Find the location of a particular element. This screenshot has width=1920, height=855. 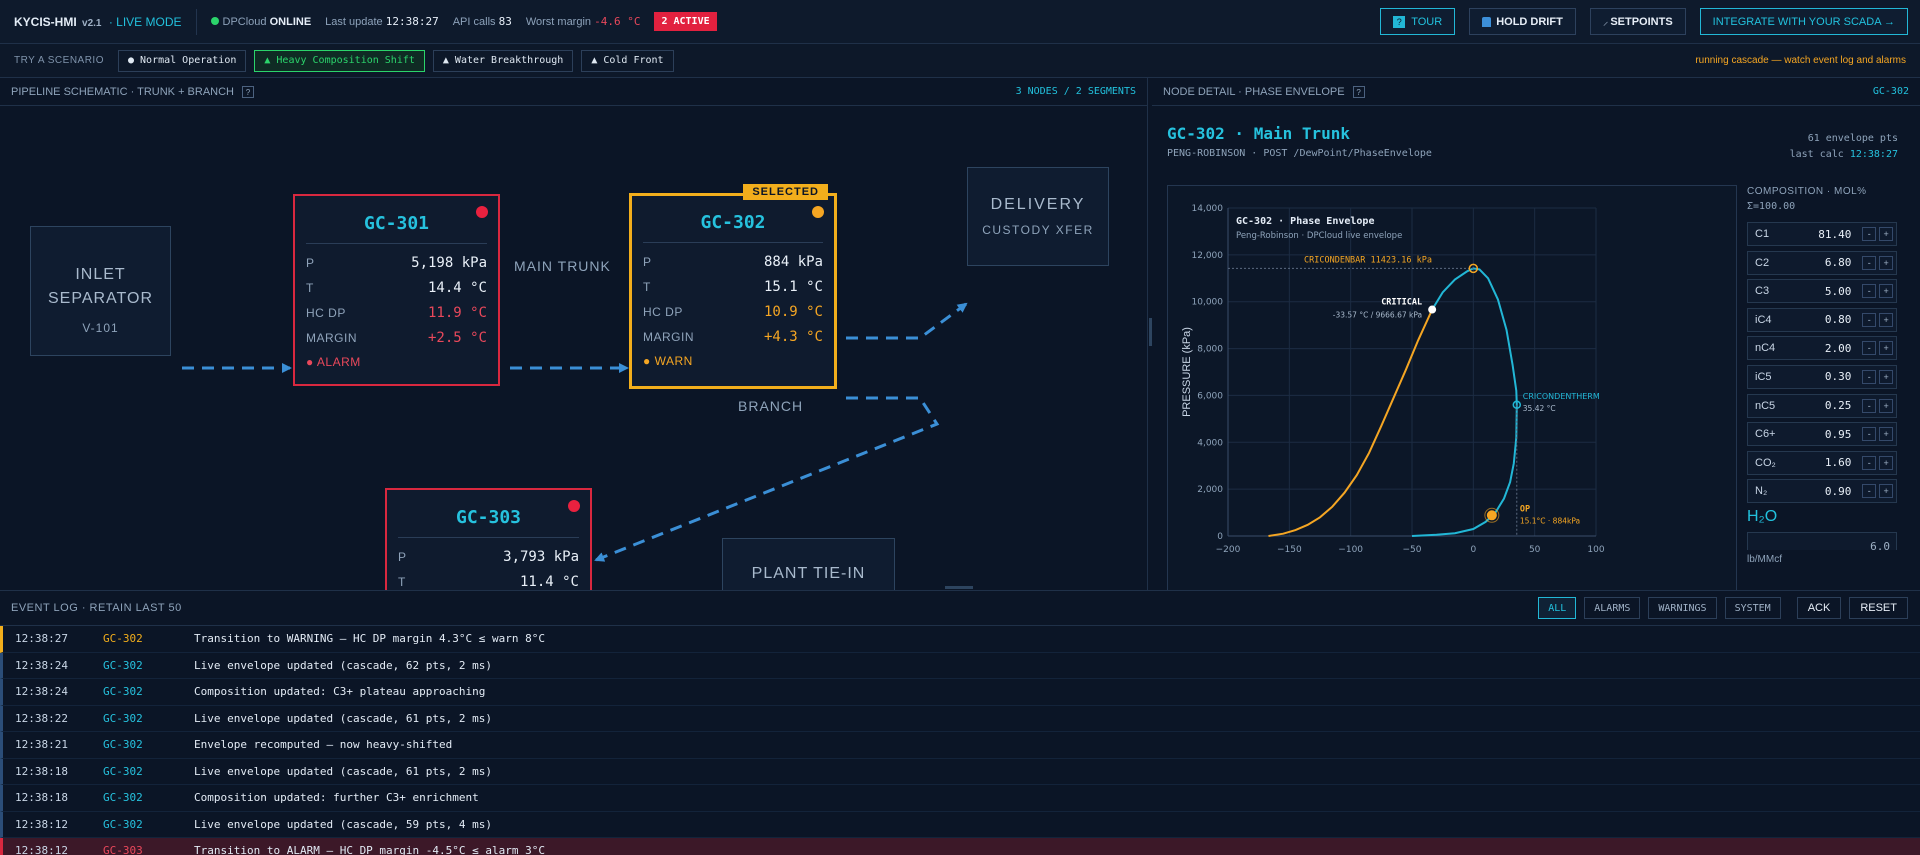

component-value: 0.95 is located at coordinates (1838, 434).